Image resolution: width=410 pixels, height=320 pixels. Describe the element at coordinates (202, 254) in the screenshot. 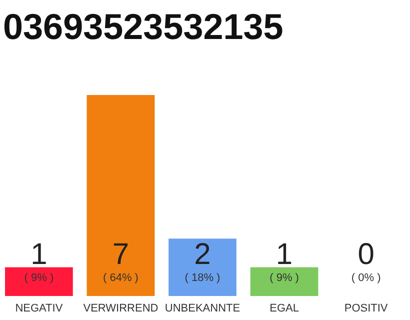

I see `data-label: 2` at that location.